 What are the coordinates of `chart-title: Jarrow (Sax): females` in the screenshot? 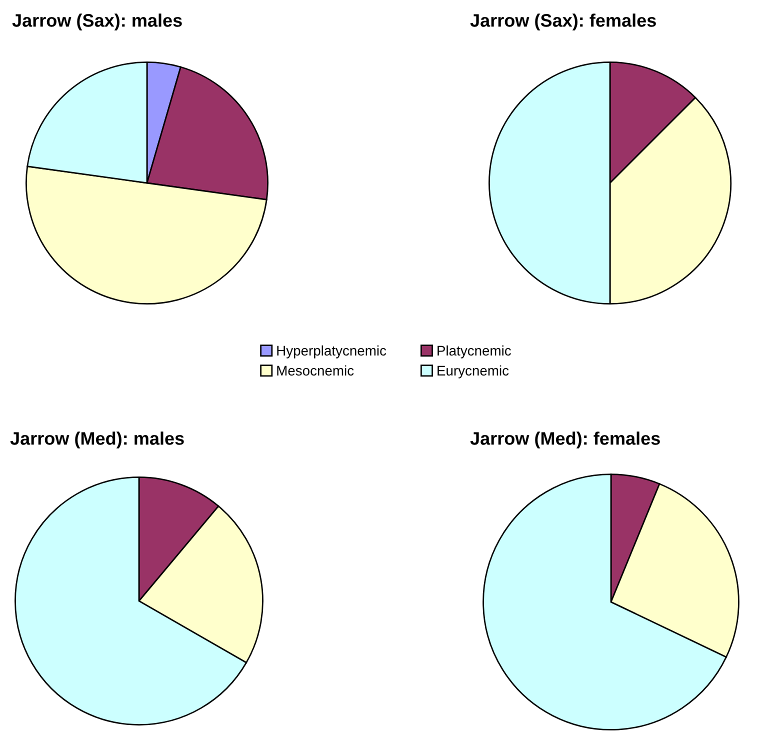 It's located at (563, 22).